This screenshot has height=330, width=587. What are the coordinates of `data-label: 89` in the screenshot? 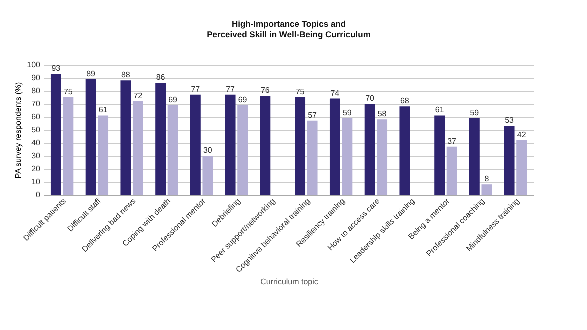 It's located at (91, 73).